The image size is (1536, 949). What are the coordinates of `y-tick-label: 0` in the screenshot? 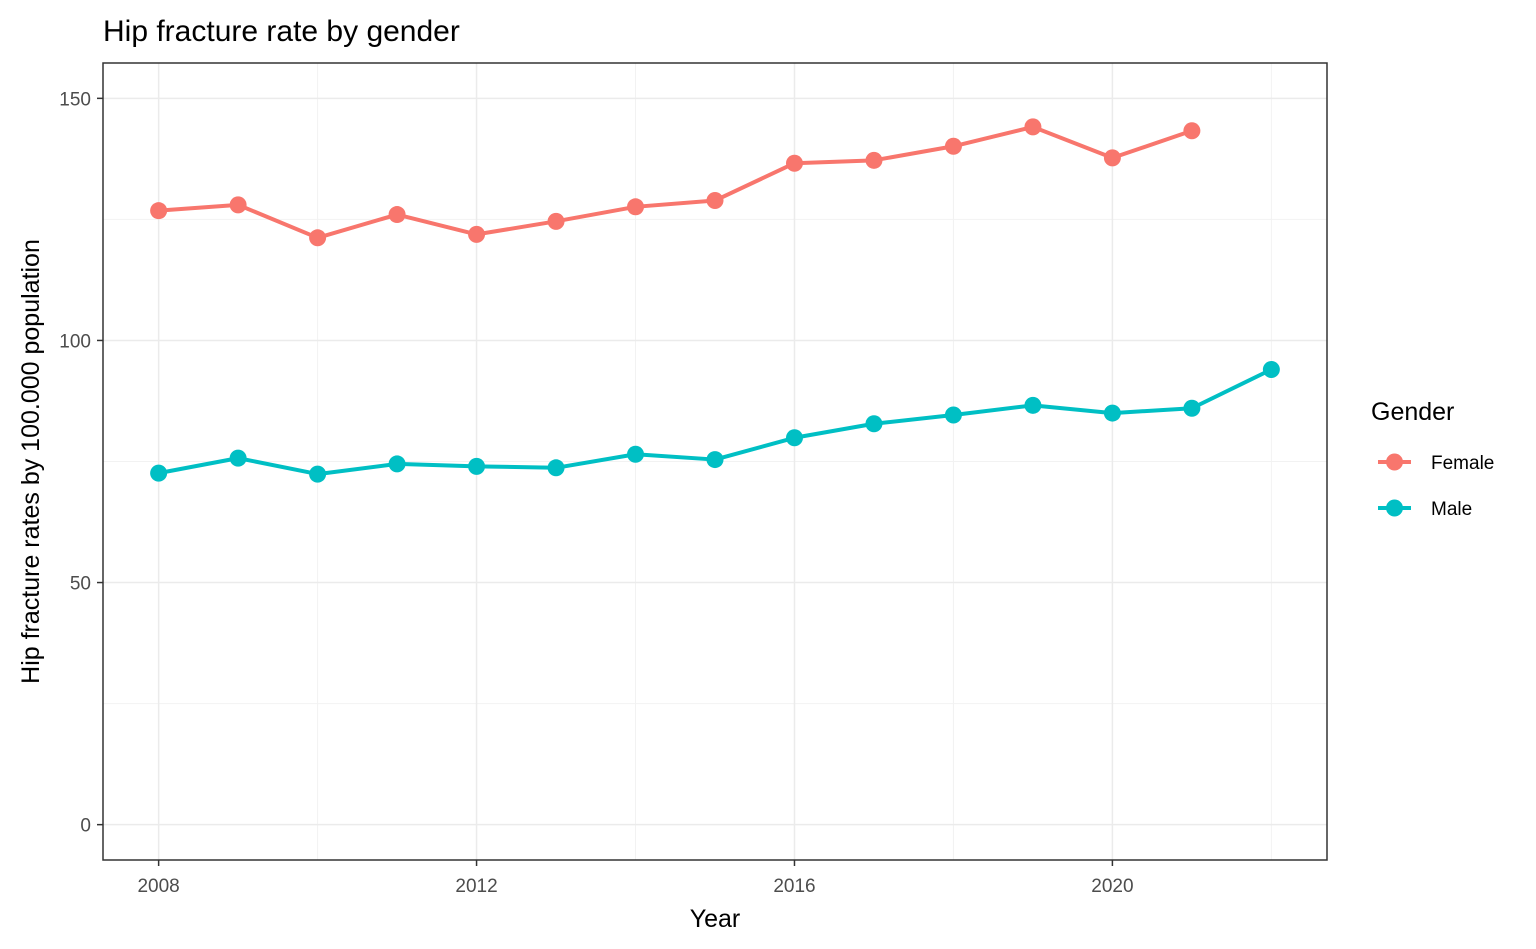 It's located at (85, 826).